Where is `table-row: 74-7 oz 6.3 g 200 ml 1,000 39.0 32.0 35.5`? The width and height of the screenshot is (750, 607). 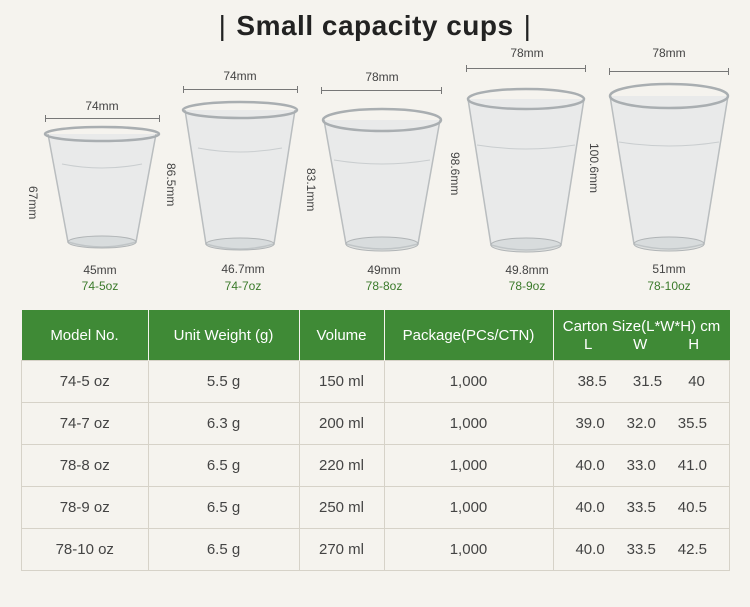 table-row: 74-7 oz 6.3 g 200 ml 1,000 39.0 32.0 35.5 is located at coordinates (375, 423).